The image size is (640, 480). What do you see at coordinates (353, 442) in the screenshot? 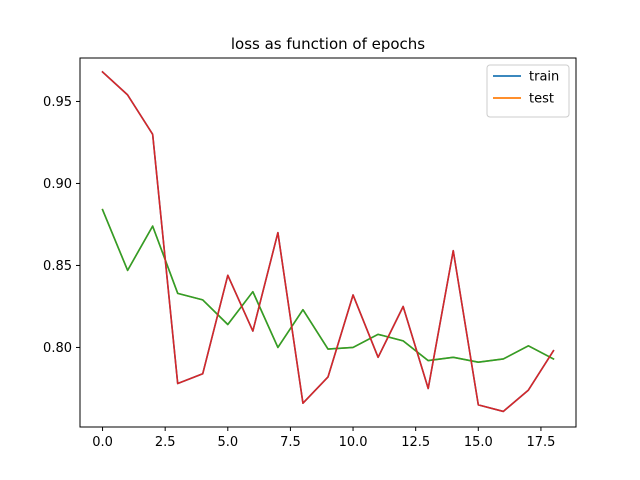
I see `x-tick-label: 10.0` at bounding box center [353, 442].